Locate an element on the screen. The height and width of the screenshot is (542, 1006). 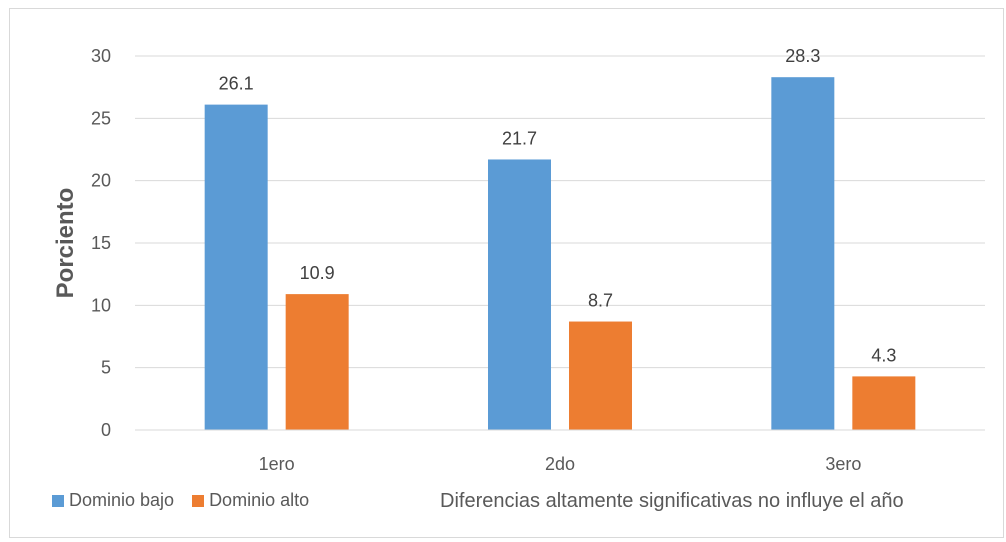
y-tick-label: 20 is located at coordinates (101, 181).